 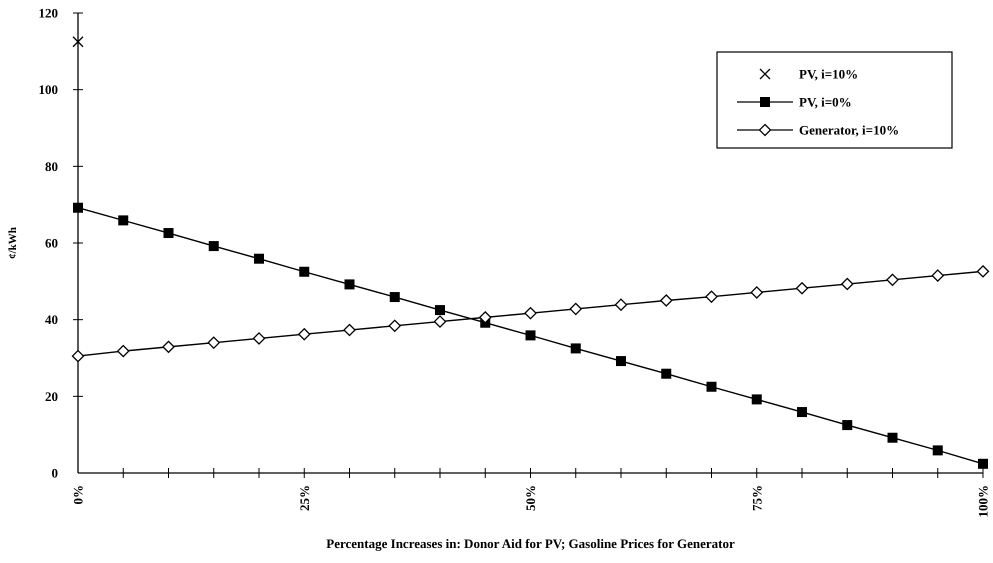 I want to click on x-tick-label: 0%, so click(x=78, y=494).